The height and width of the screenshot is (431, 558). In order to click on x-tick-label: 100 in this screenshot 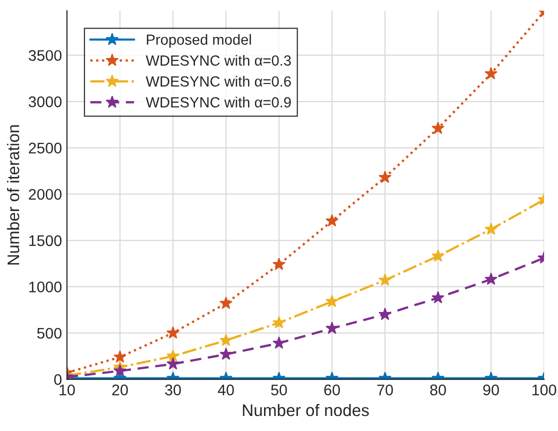, I will do `click(544, 390)`.